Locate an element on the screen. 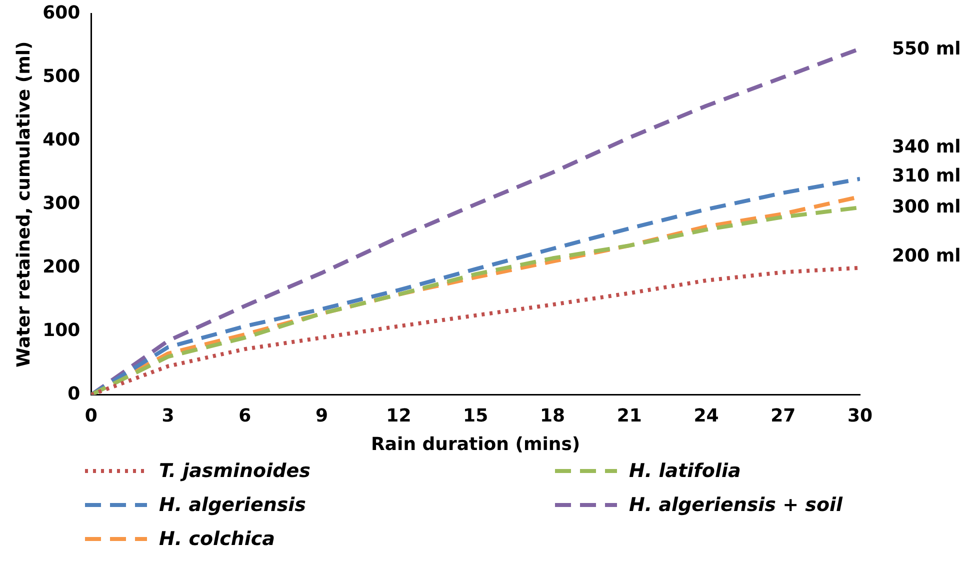 The height and width of the screenshot is (573, 980). x-tick-label: 3 is located at coordinates (168, 415).